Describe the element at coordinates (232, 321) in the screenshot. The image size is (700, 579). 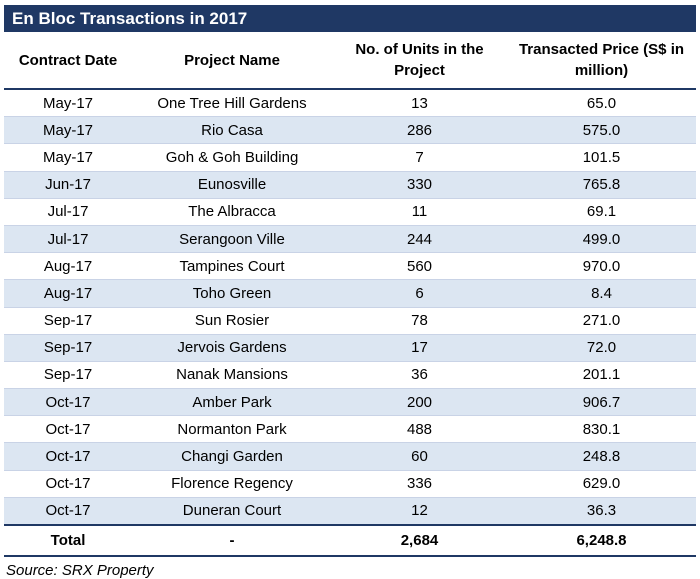
I see `cell-project-name: Sun Rosier` at that location.